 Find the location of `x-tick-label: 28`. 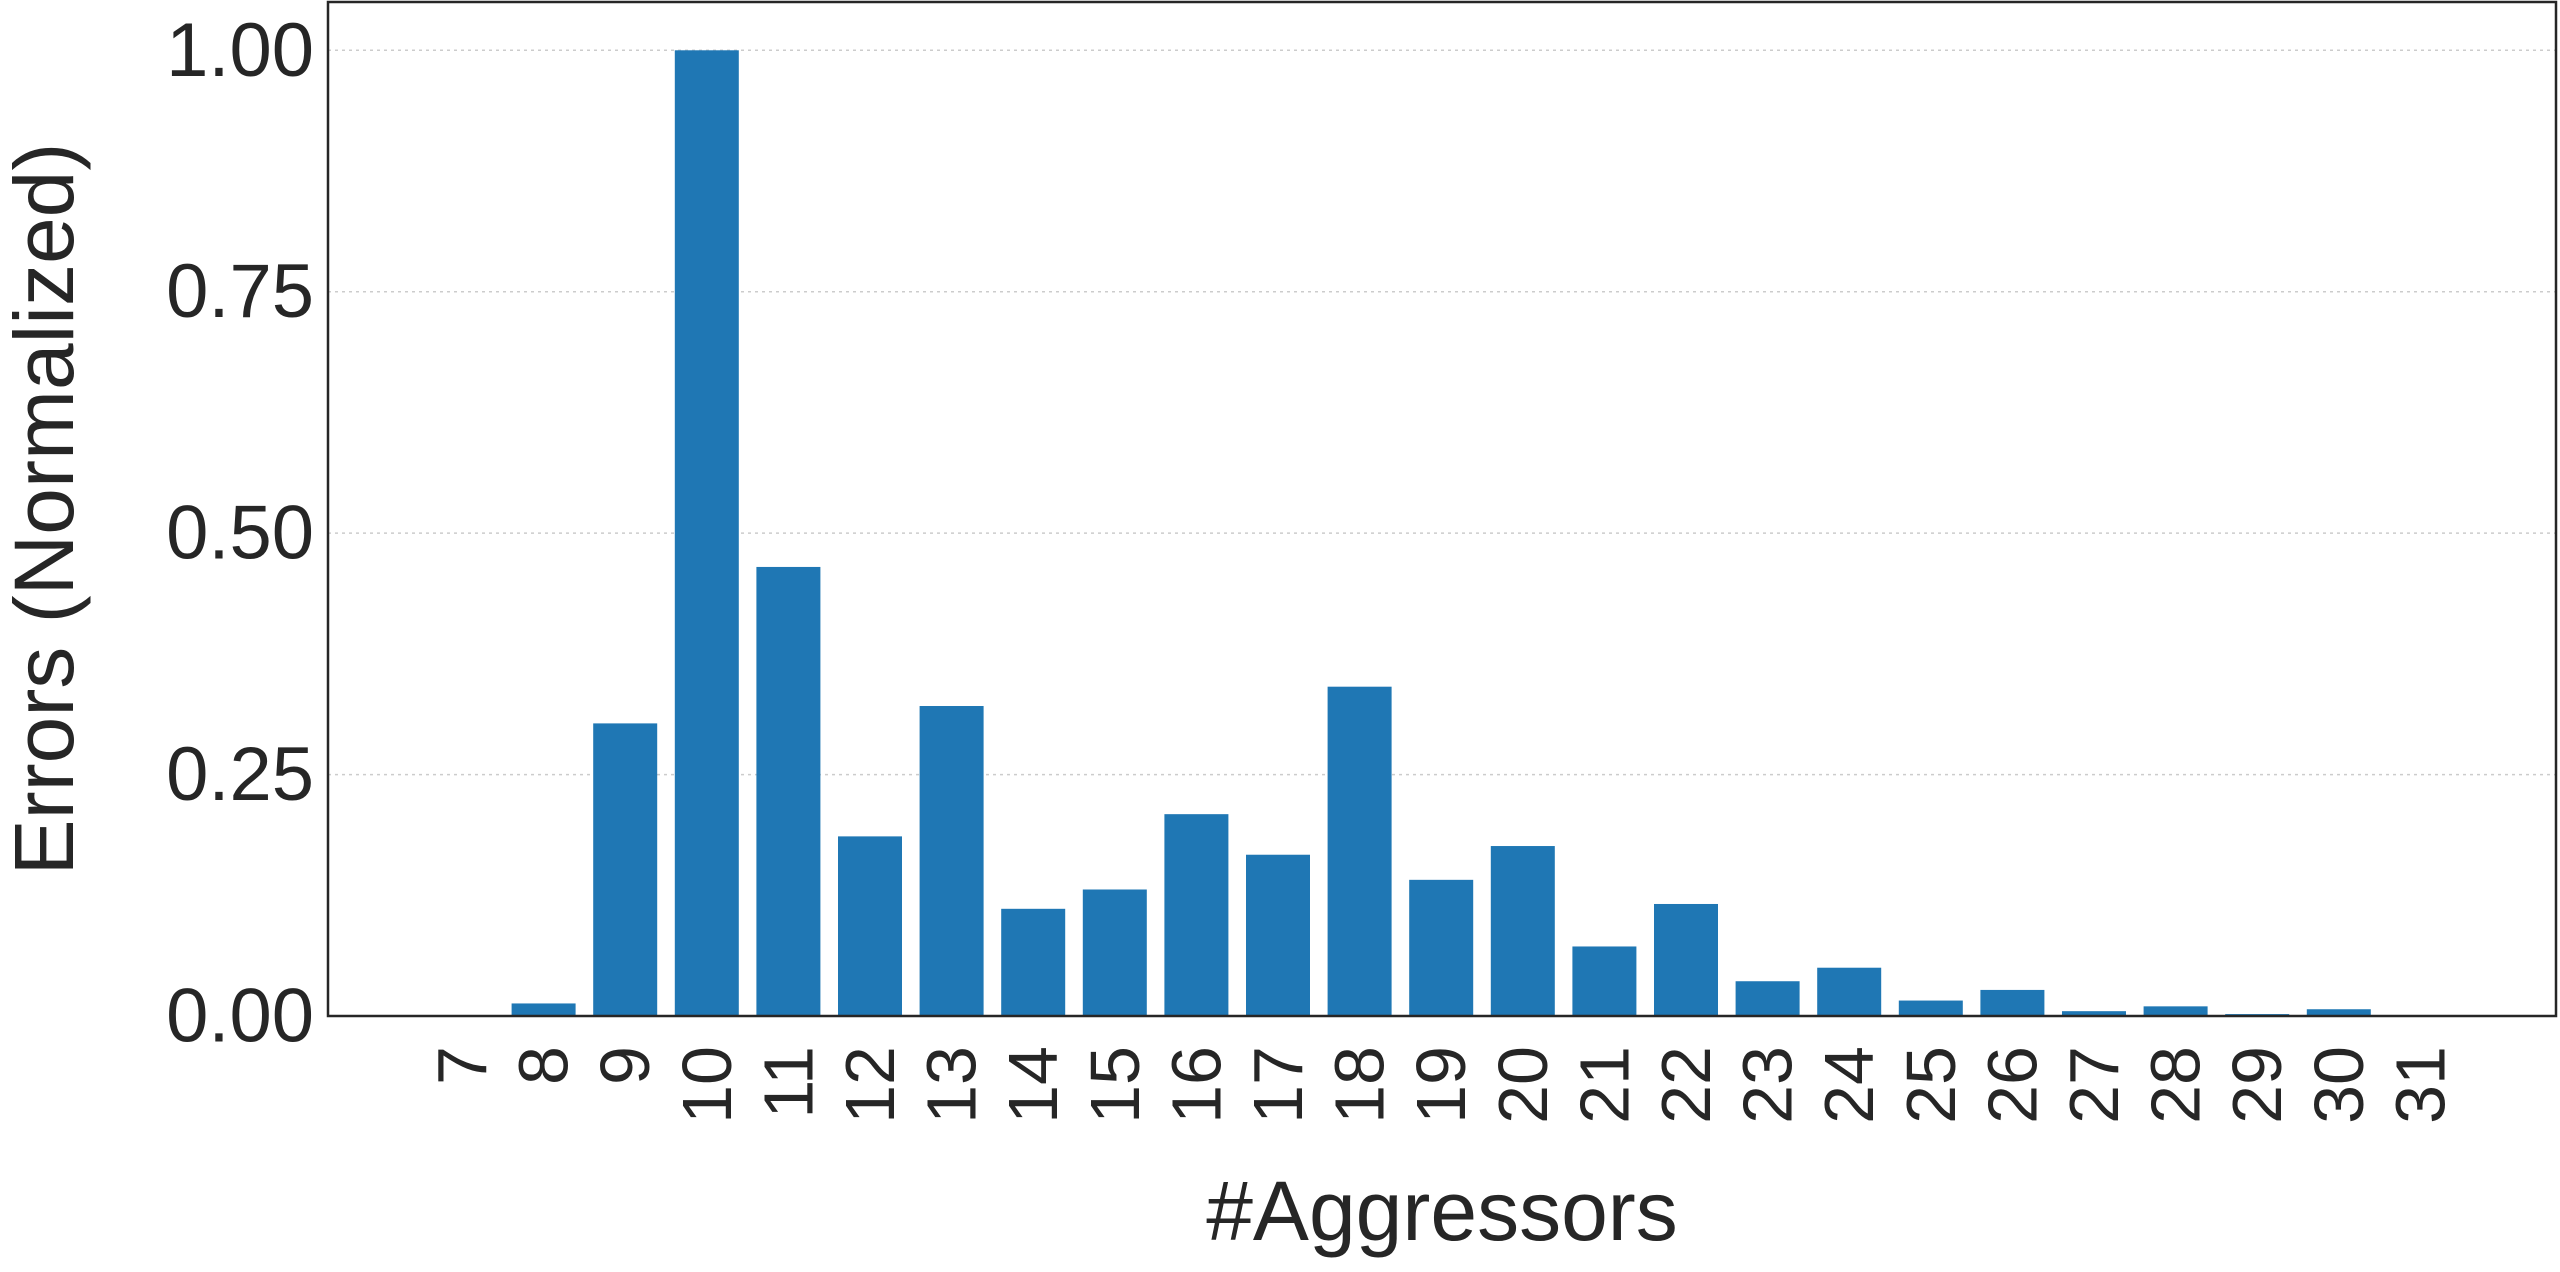

x-tick-label: 28 is located at coordinates (2176, 1085).